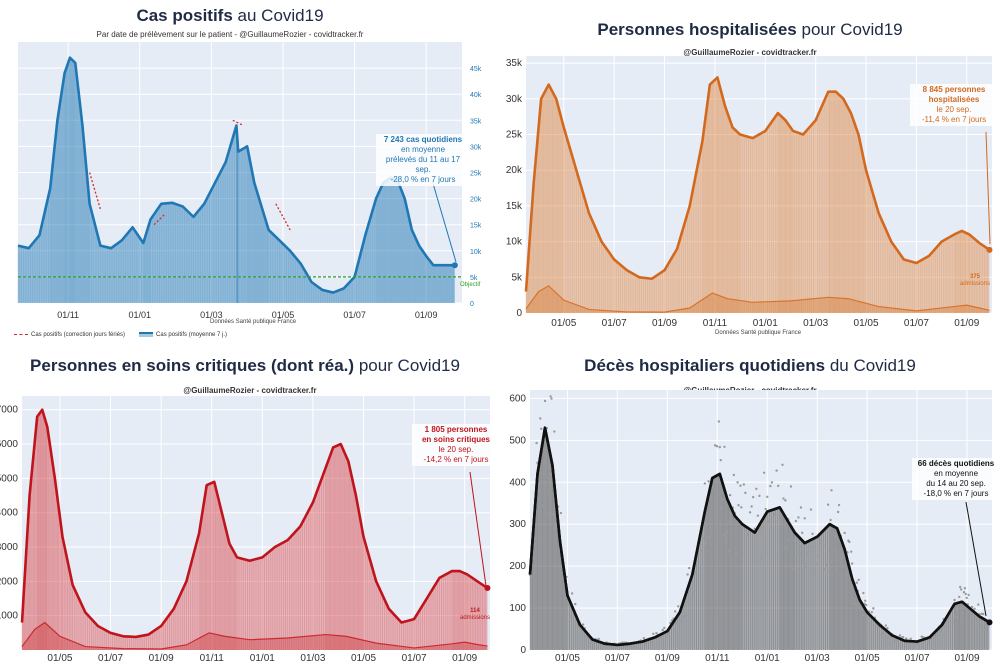  Describe the element at coordinates (767, 658) in the screenshot. I see `x-tick-label: 01/01` at that location.